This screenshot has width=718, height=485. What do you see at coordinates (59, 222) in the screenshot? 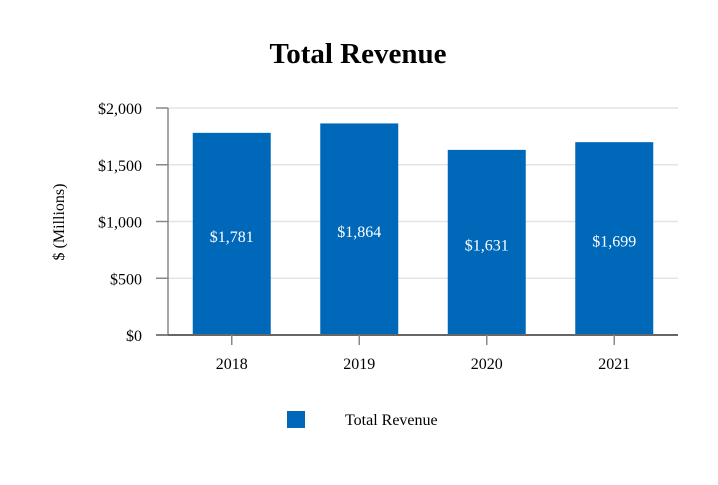
I see `y-axis-label: $ (Millions)` at bounding box center [59, 222].